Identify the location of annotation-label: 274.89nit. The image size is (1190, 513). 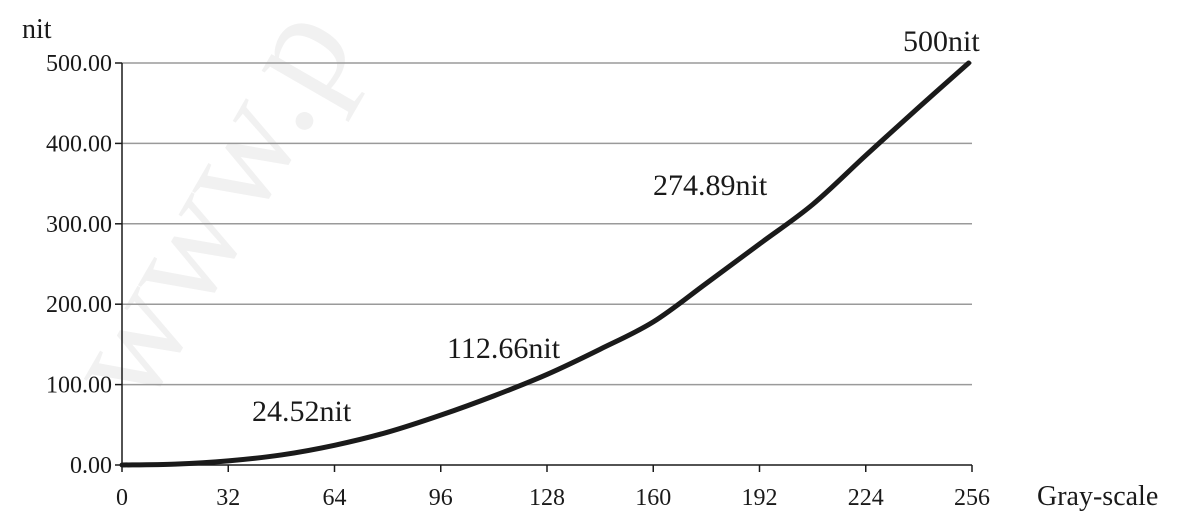
(710, 185).